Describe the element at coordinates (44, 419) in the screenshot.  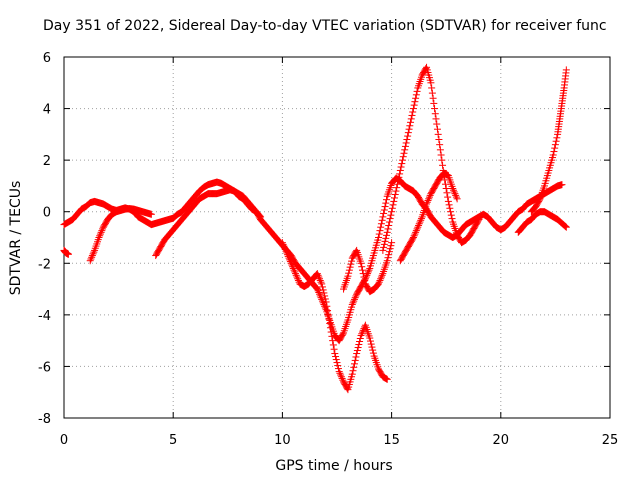
I see `y-tick-label: -8` at that location.